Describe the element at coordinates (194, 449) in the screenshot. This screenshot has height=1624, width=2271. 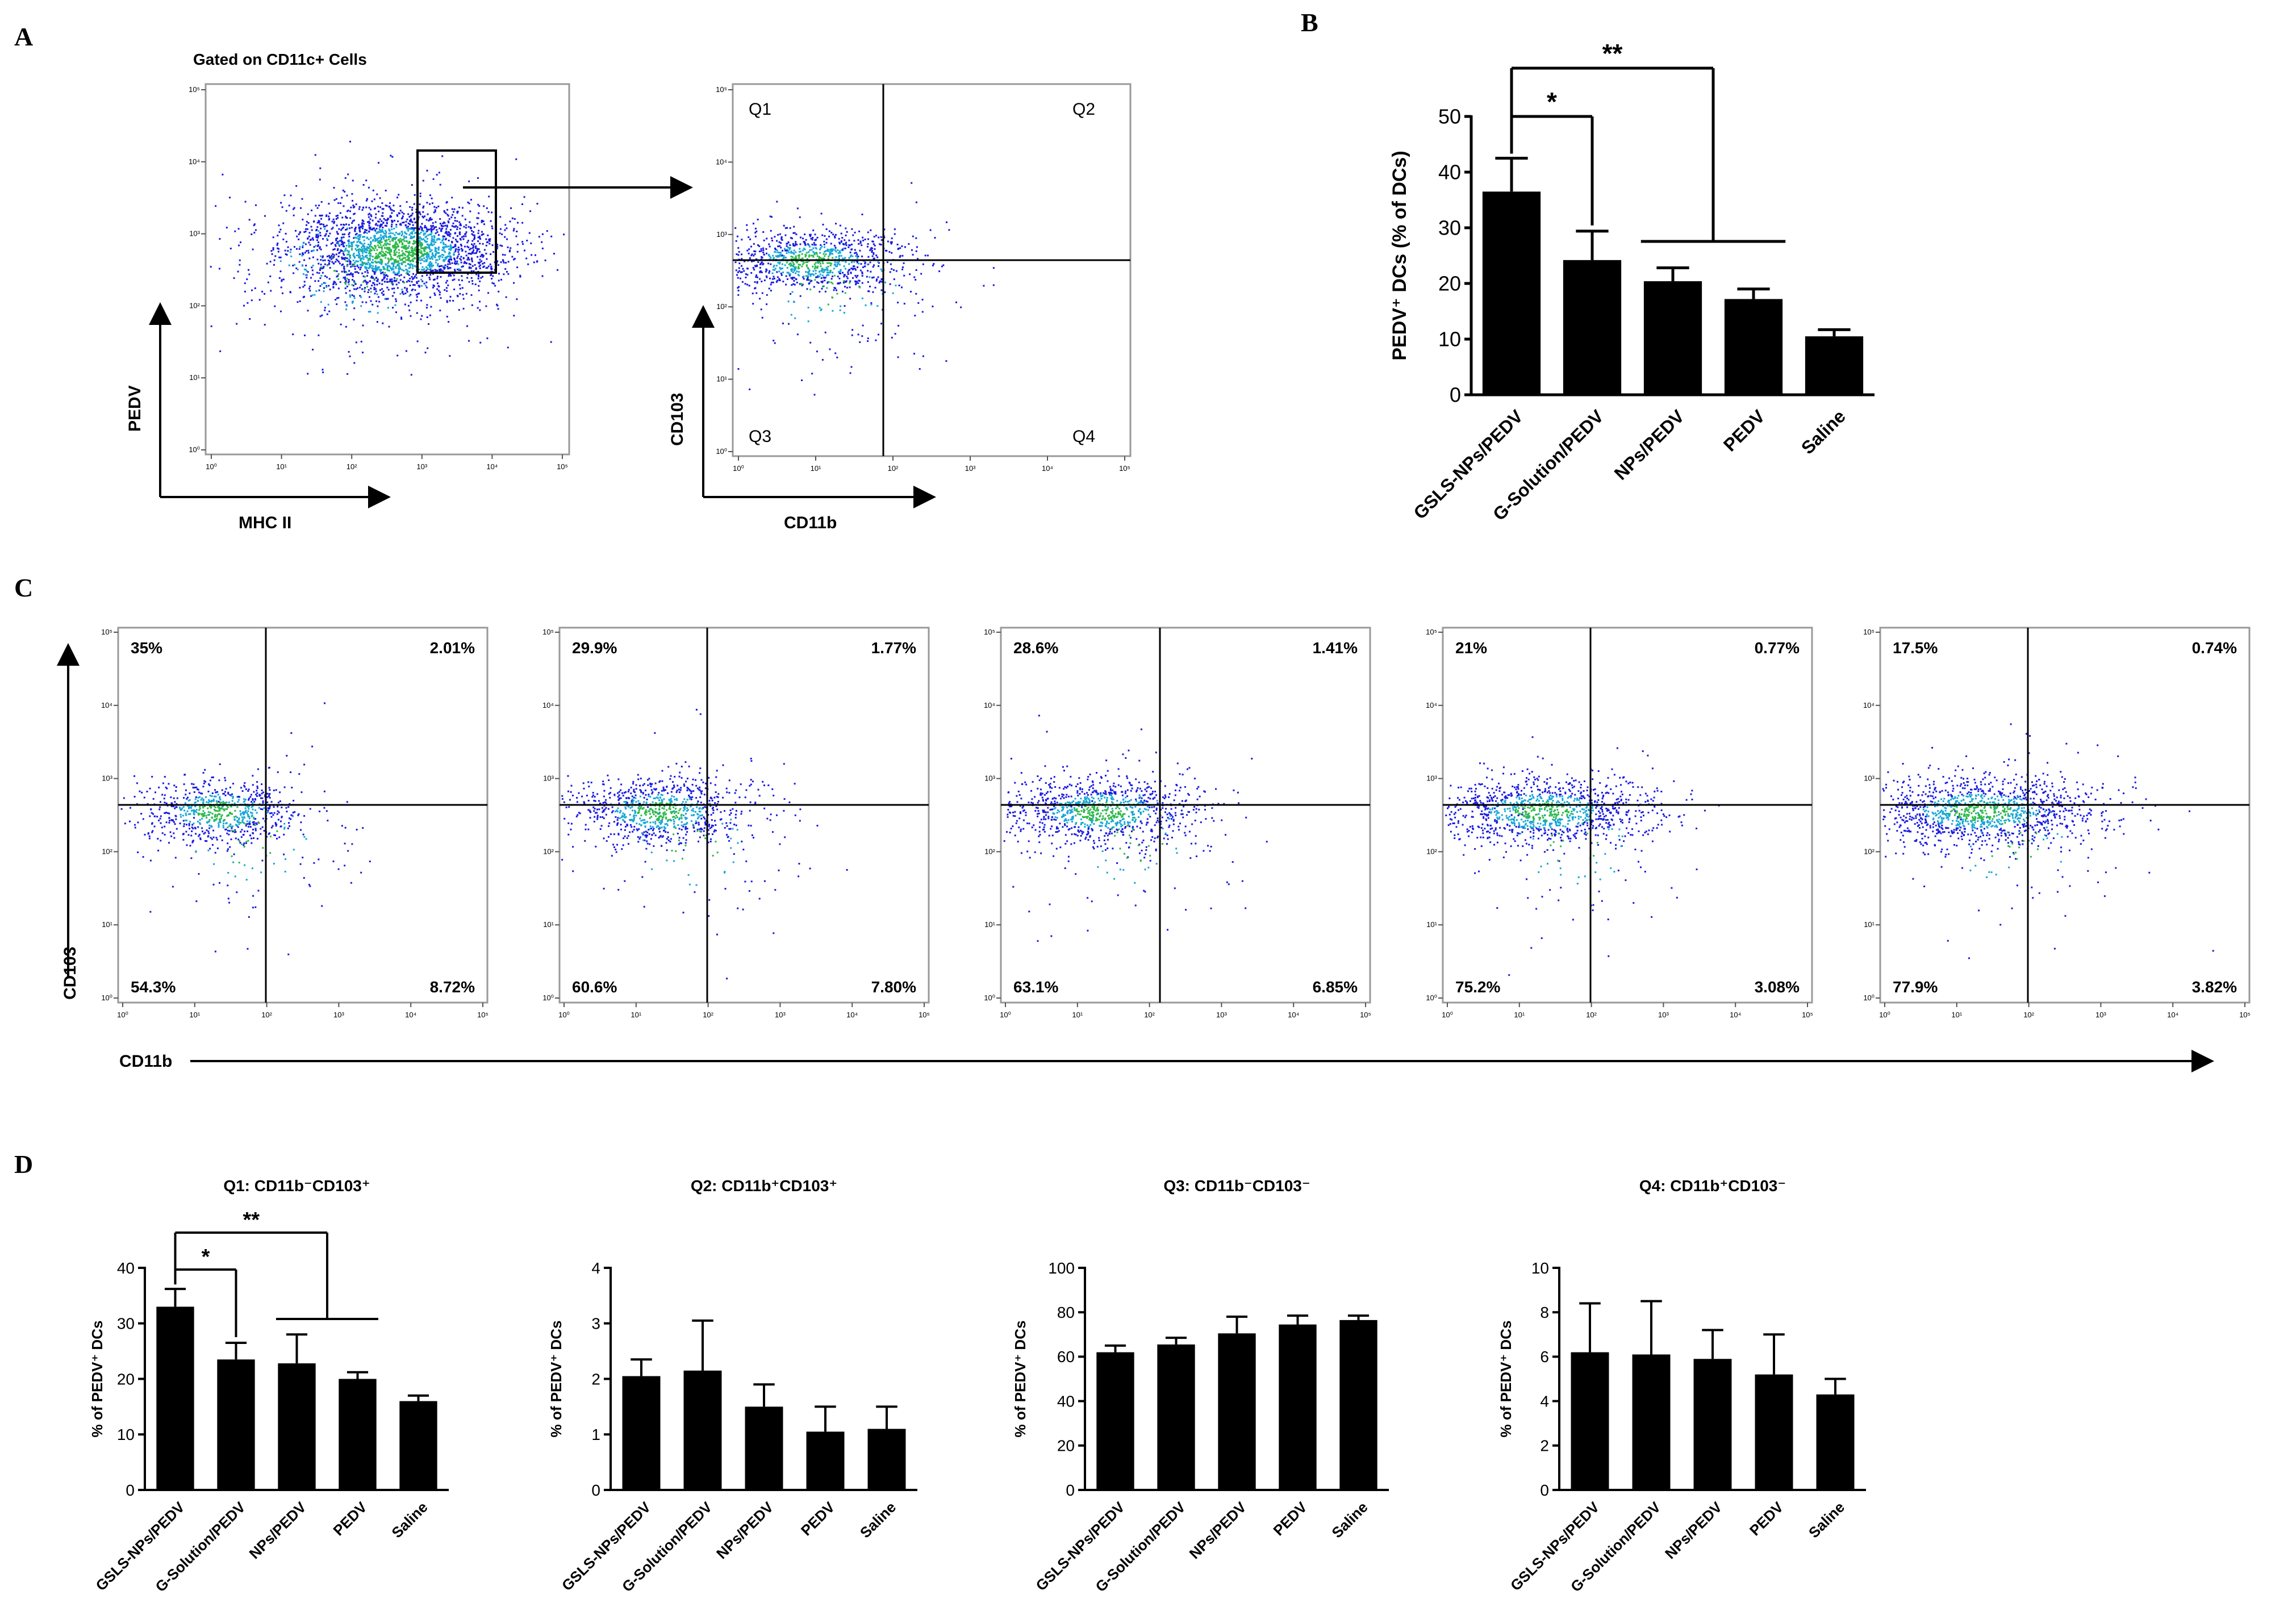
I see `y-tick-label: 10⁰` at that location.